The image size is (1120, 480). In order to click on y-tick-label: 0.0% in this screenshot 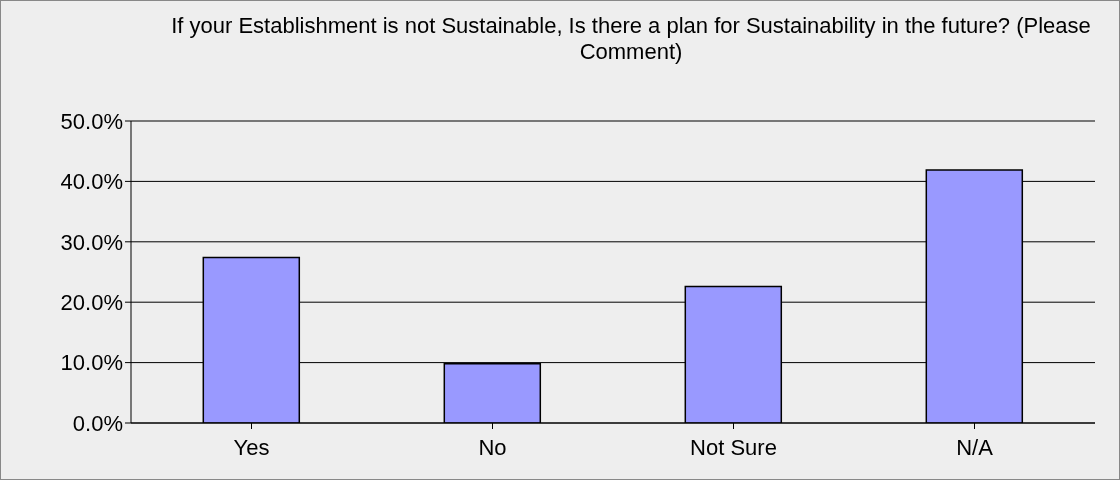, I will do `click(97, 423)`.